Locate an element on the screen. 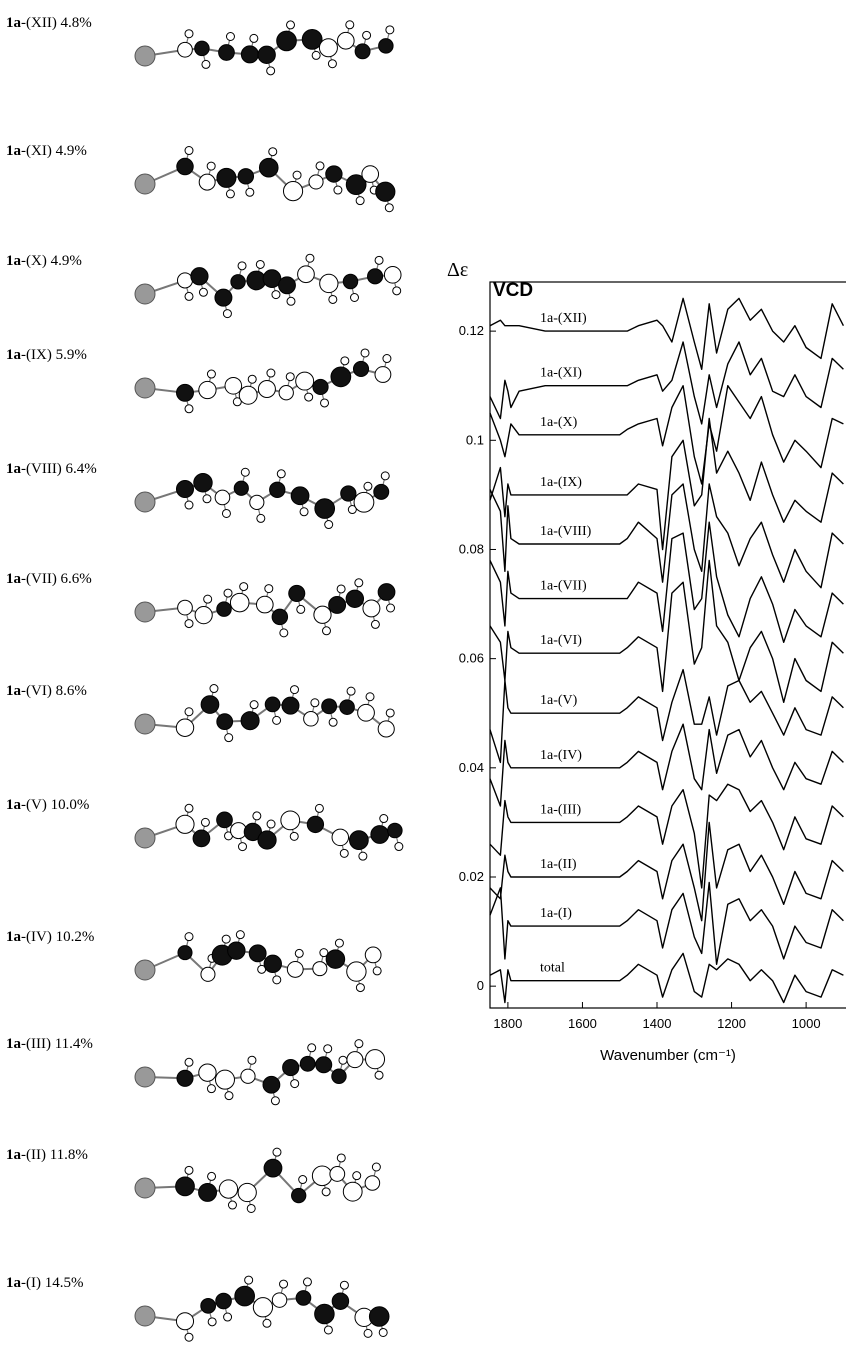  series-label: 1a-(VIII) is located at coordinates (566, 531).